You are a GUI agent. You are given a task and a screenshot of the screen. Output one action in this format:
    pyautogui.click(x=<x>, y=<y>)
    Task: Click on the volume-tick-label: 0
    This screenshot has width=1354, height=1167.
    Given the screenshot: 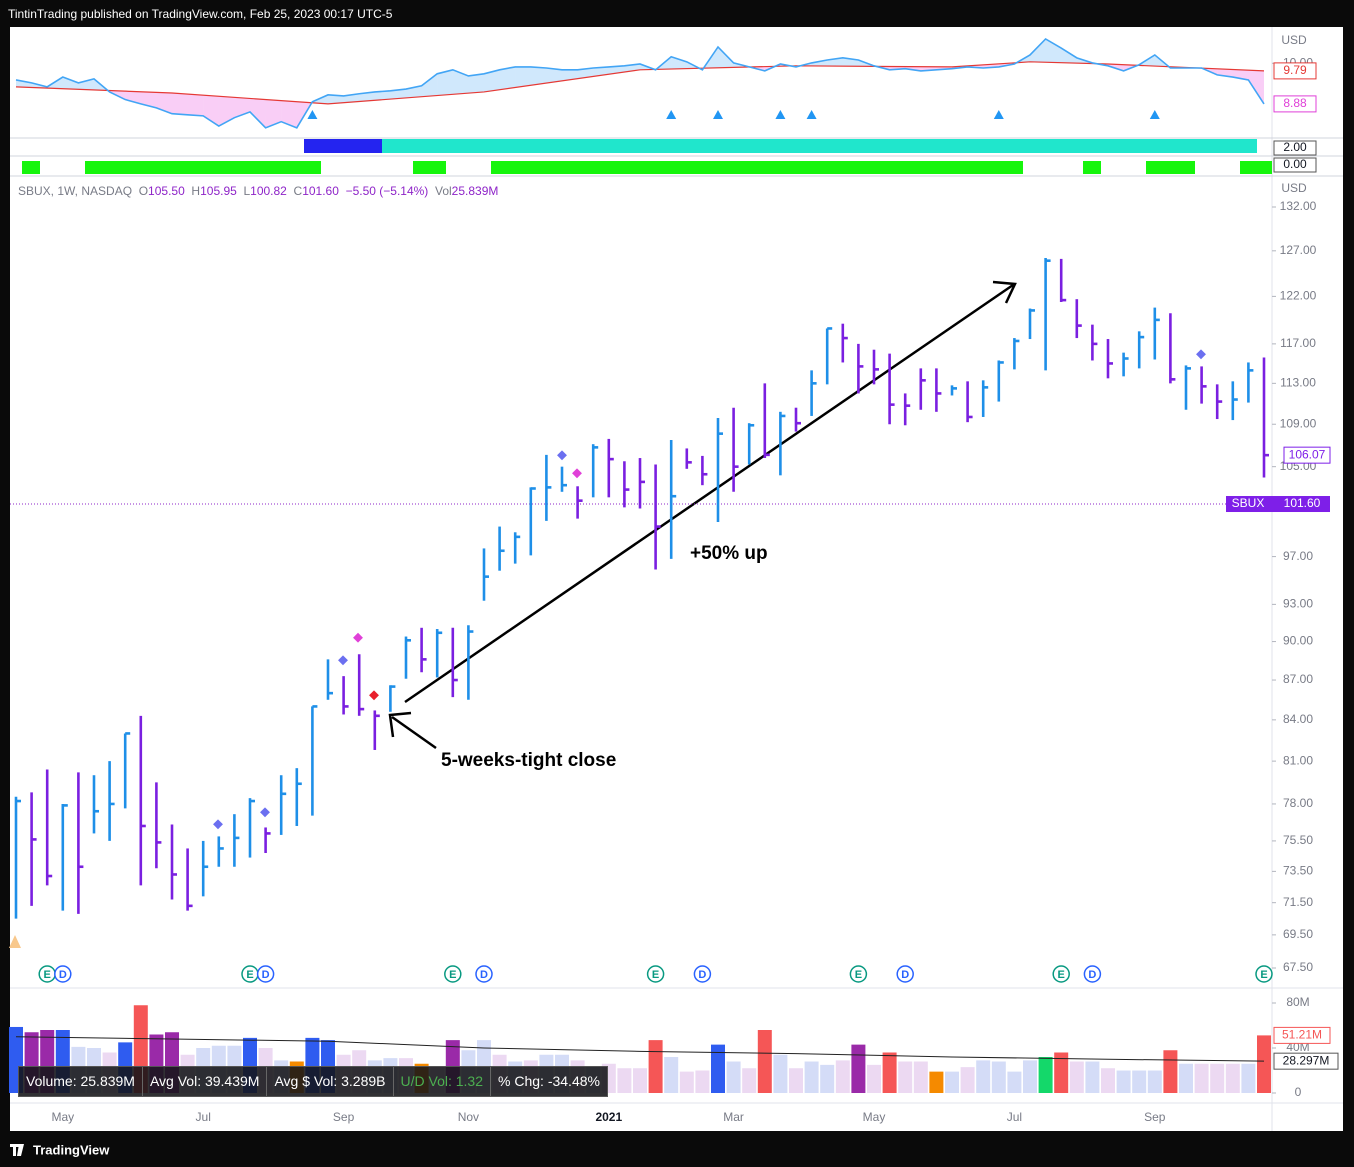 What is the action you would take?
    pyautogui.click(x=1298, y=1092)
    